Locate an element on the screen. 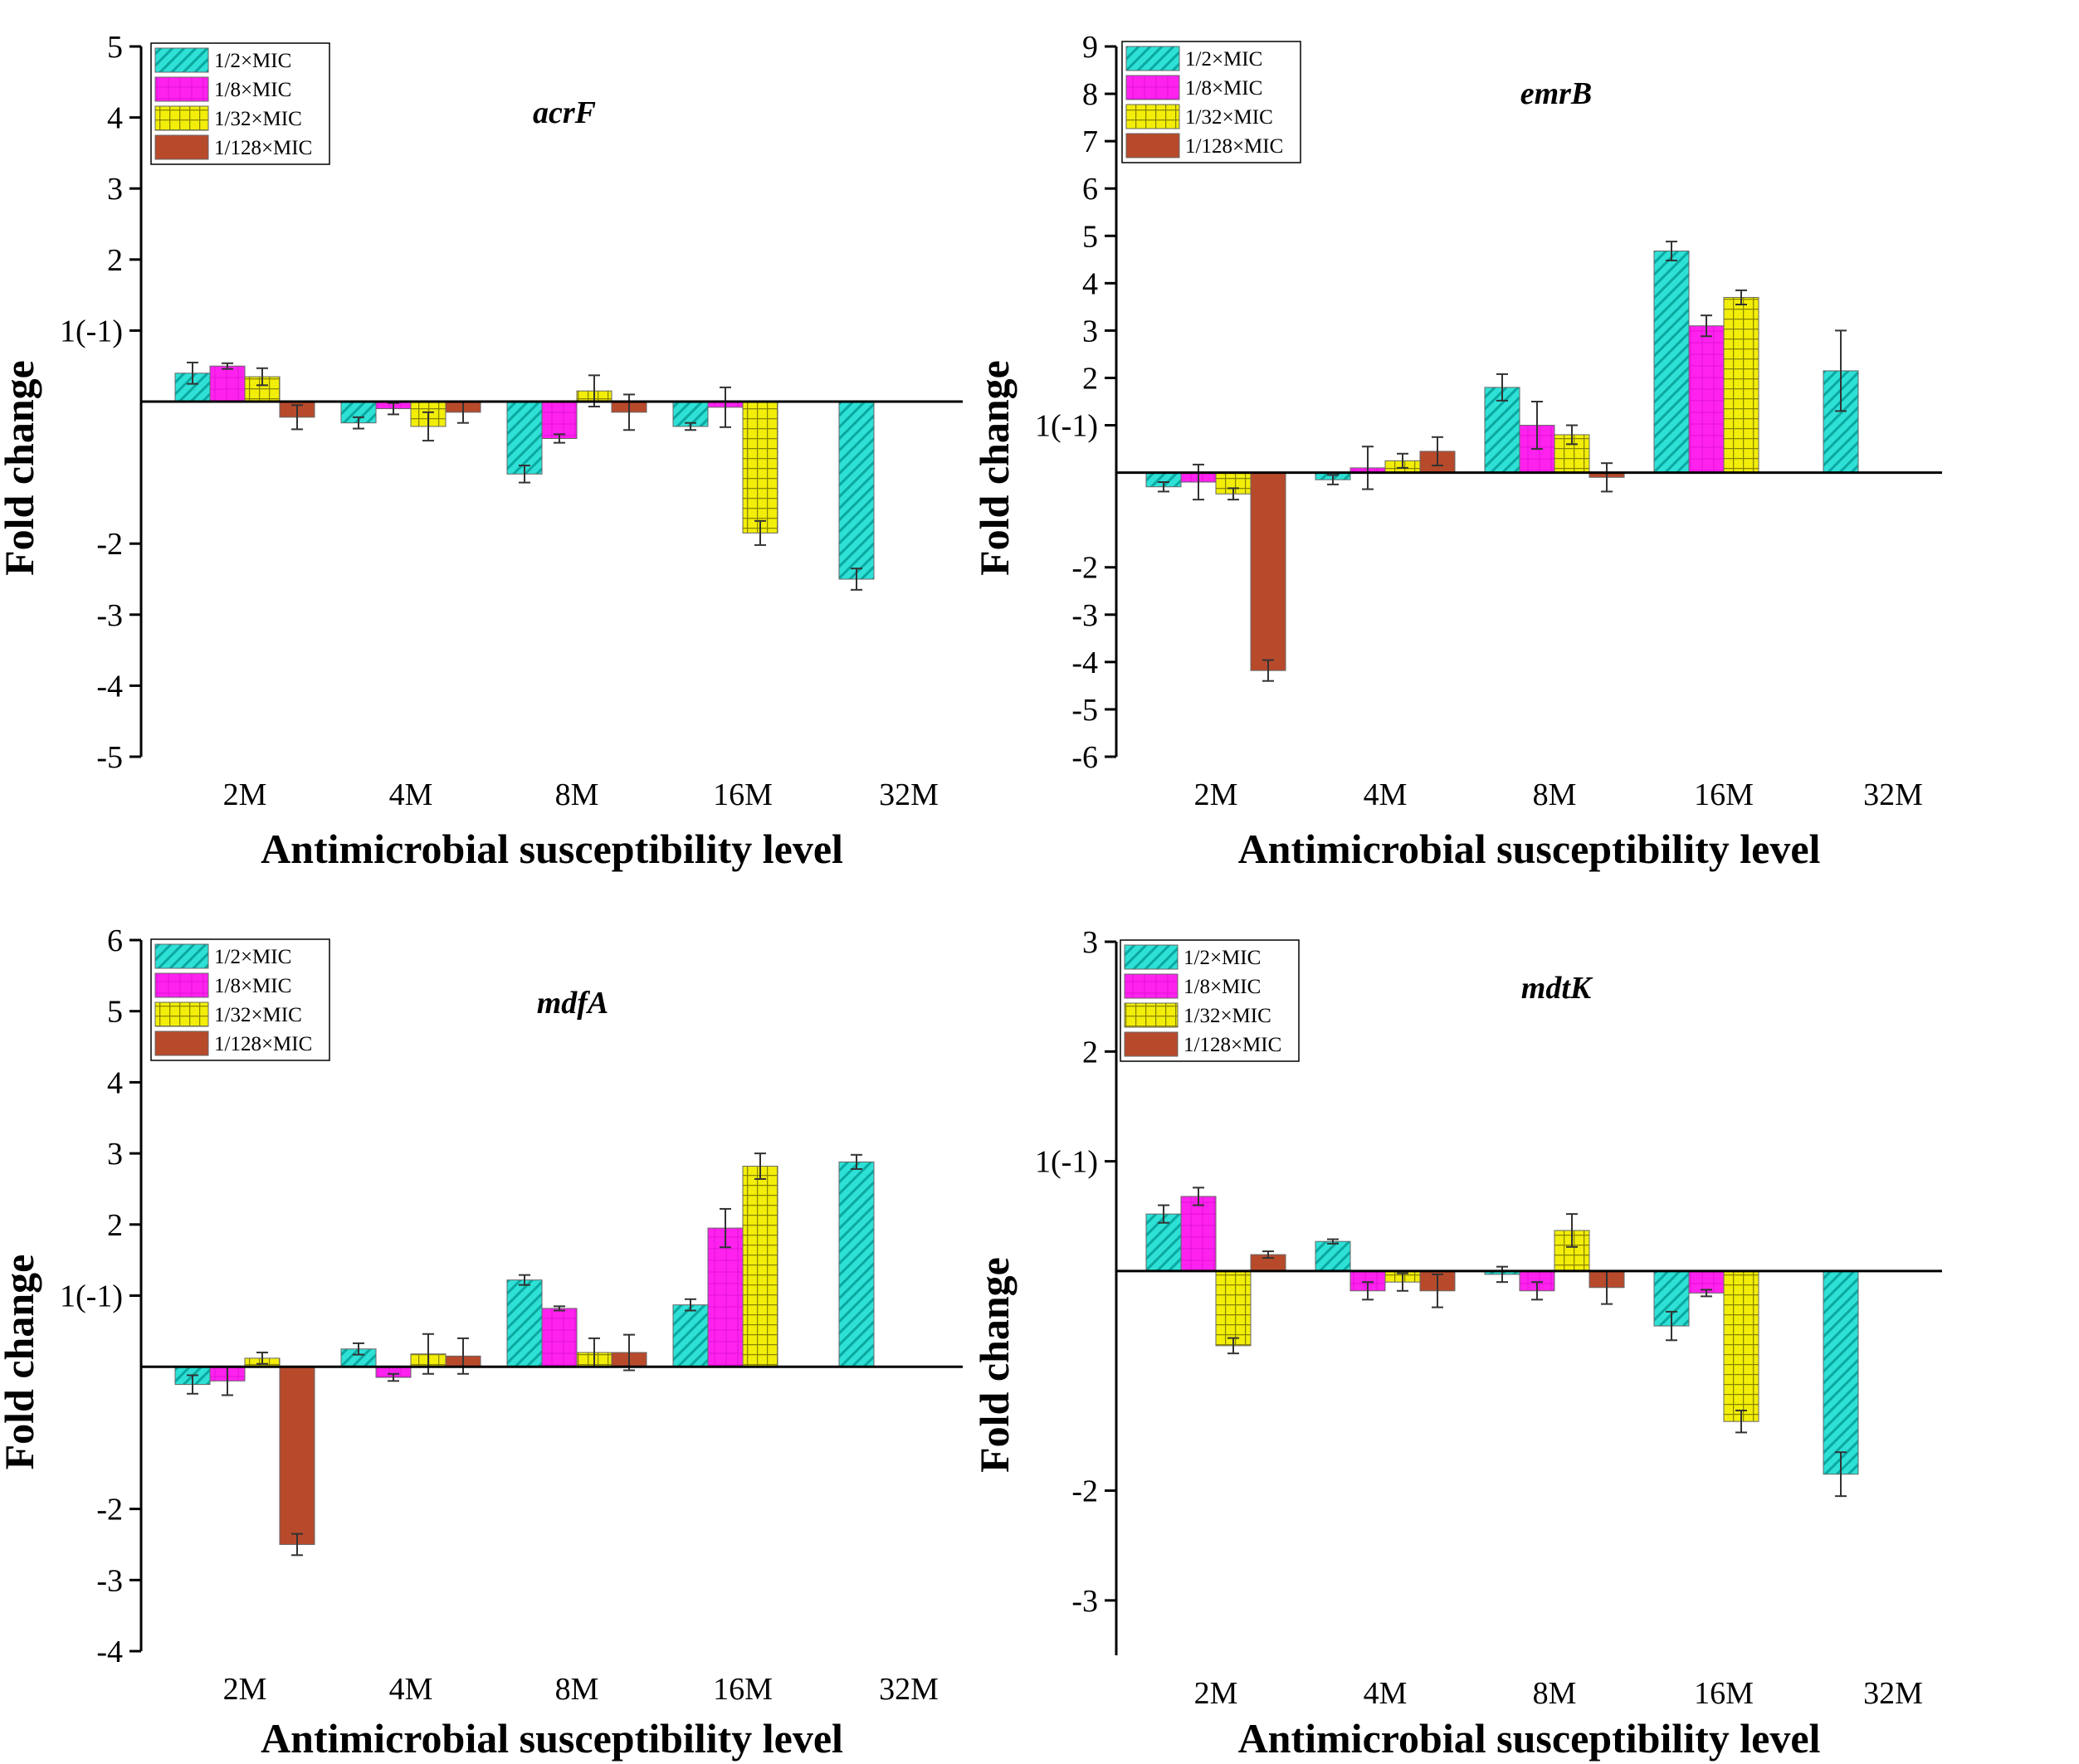 Image resolution: width=2079 pixels, height=1764 pixels. y-tick-label: 6 is located at coordinates (1090, 189).